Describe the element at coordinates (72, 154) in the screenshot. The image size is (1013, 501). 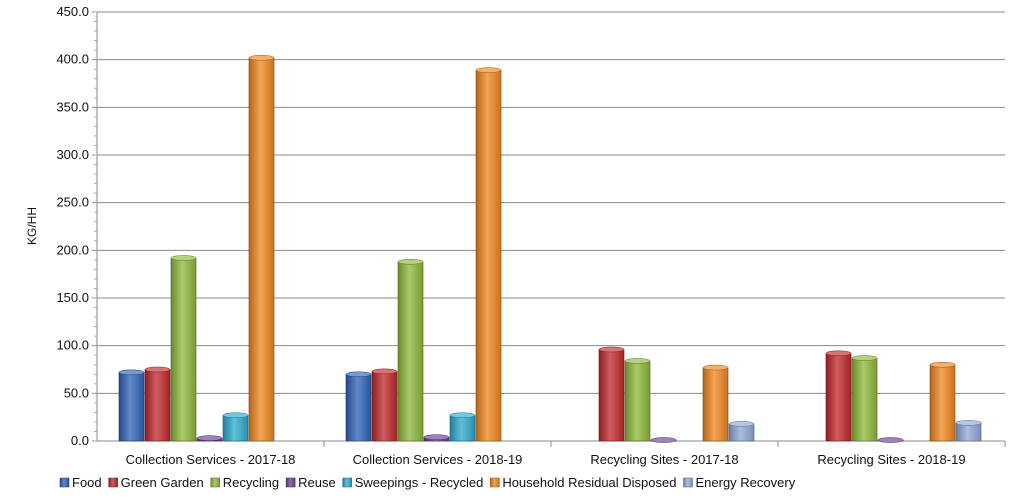
I see `y-tick-label: 300.0` at that location.